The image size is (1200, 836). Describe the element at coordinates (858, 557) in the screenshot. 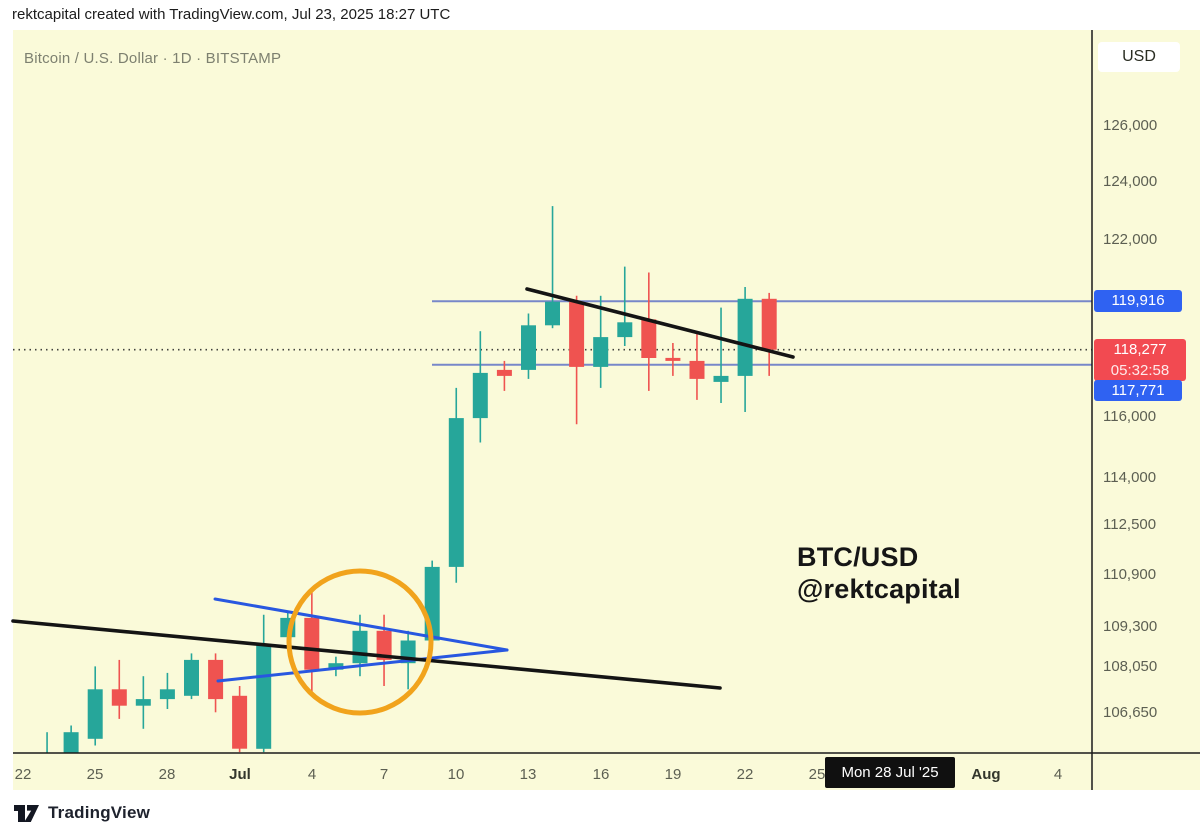

I see `watermark-symbol: BTC/USD` at that location.